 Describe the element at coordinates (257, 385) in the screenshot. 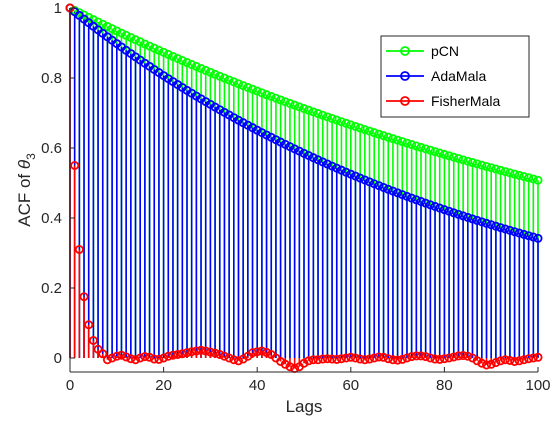

I see `x-tick-label: 40` at that location.